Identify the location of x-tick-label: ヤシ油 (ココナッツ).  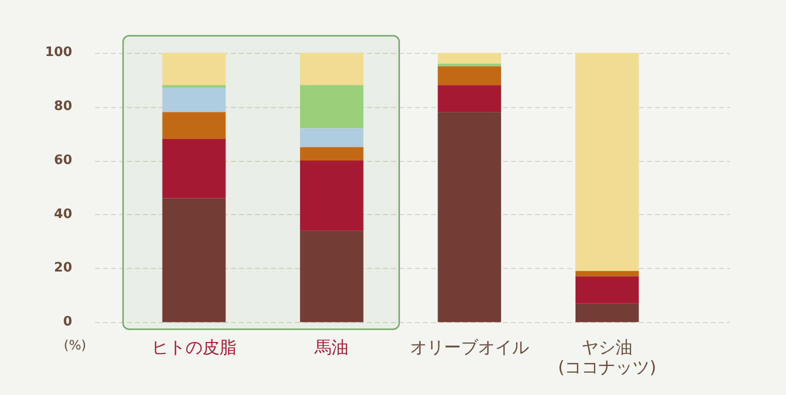
(607, 358).